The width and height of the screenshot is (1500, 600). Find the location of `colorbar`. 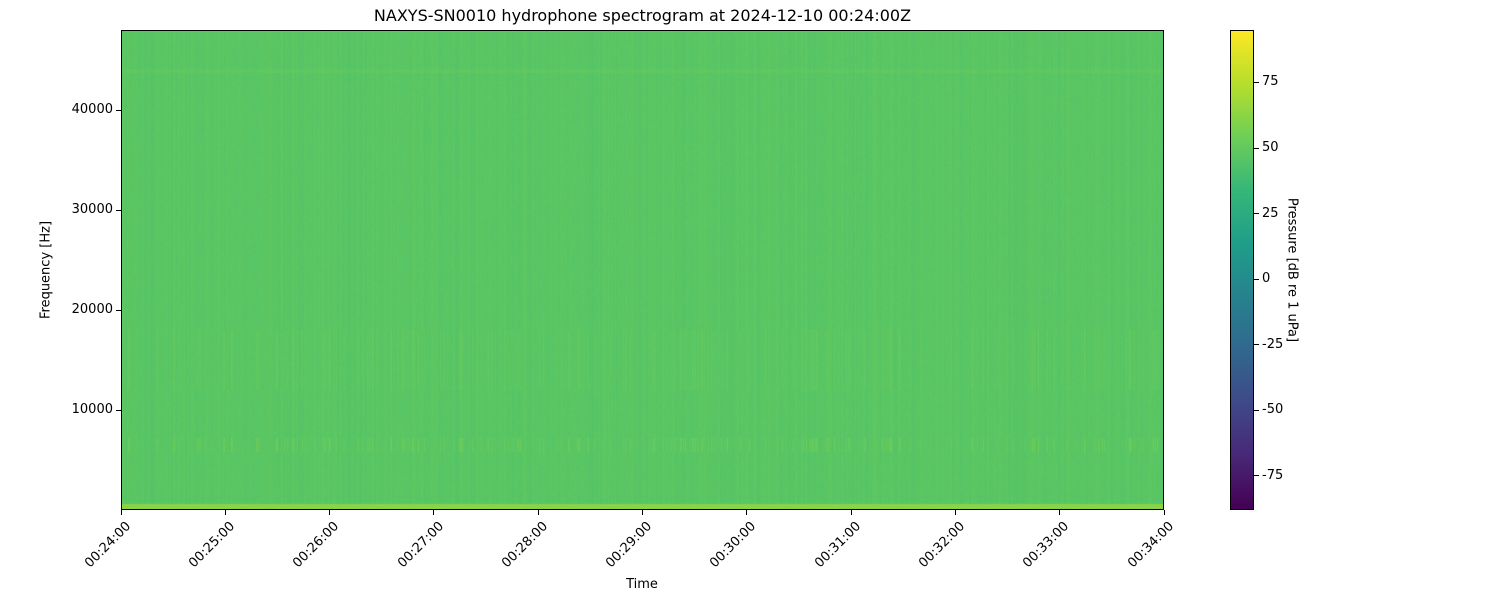

colorbar is located at coordinates (1242, 270).